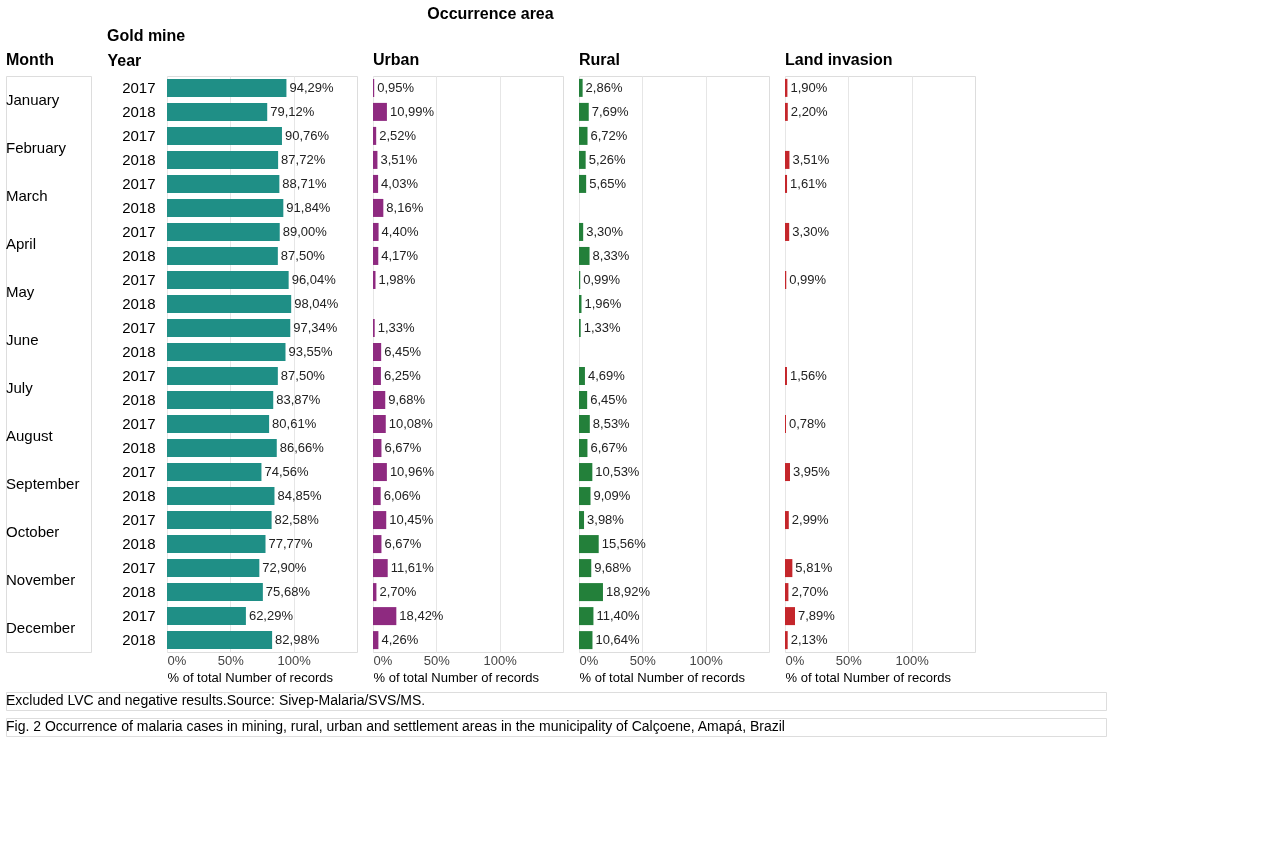  I want to click on data-label: 4,69%, so click(606, 376).